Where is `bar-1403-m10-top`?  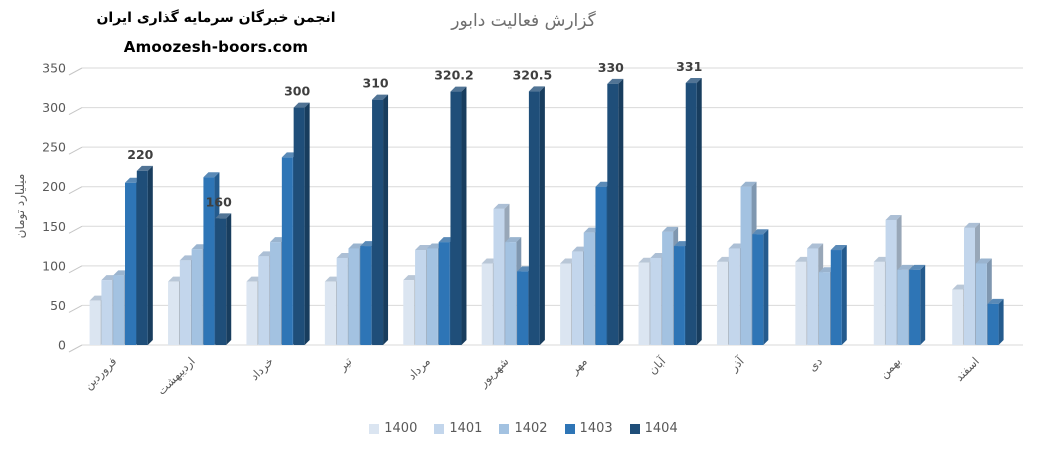
bar-1403-m10-top is located at coordinates (838, 248).